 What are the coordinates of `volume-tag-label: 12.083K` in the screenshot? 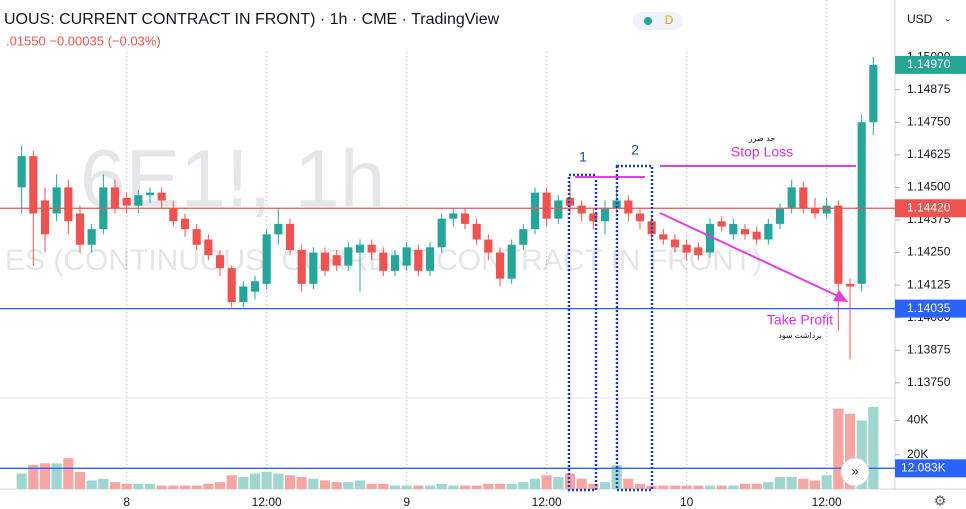 It's located at (923, 467).